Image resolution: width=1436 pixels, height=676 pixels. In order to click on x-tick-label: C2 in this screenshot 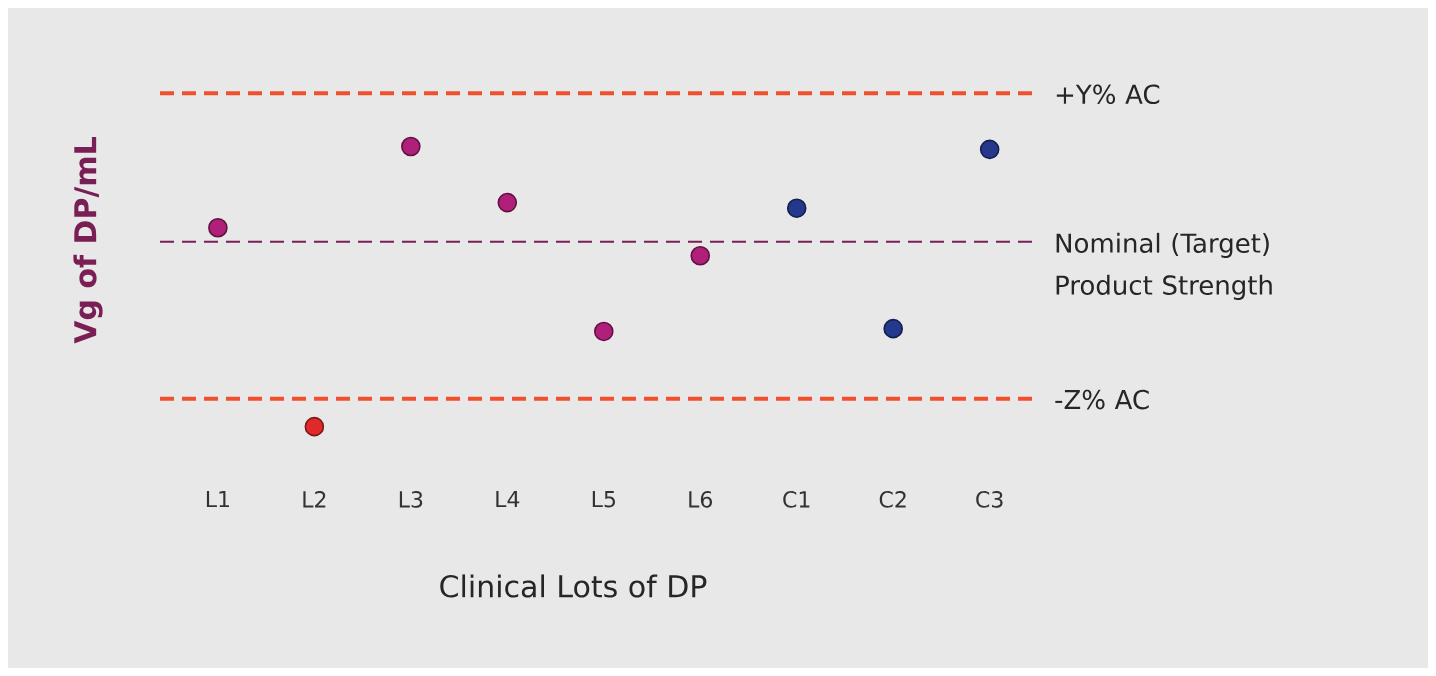, I will do `click(892, 499)`.